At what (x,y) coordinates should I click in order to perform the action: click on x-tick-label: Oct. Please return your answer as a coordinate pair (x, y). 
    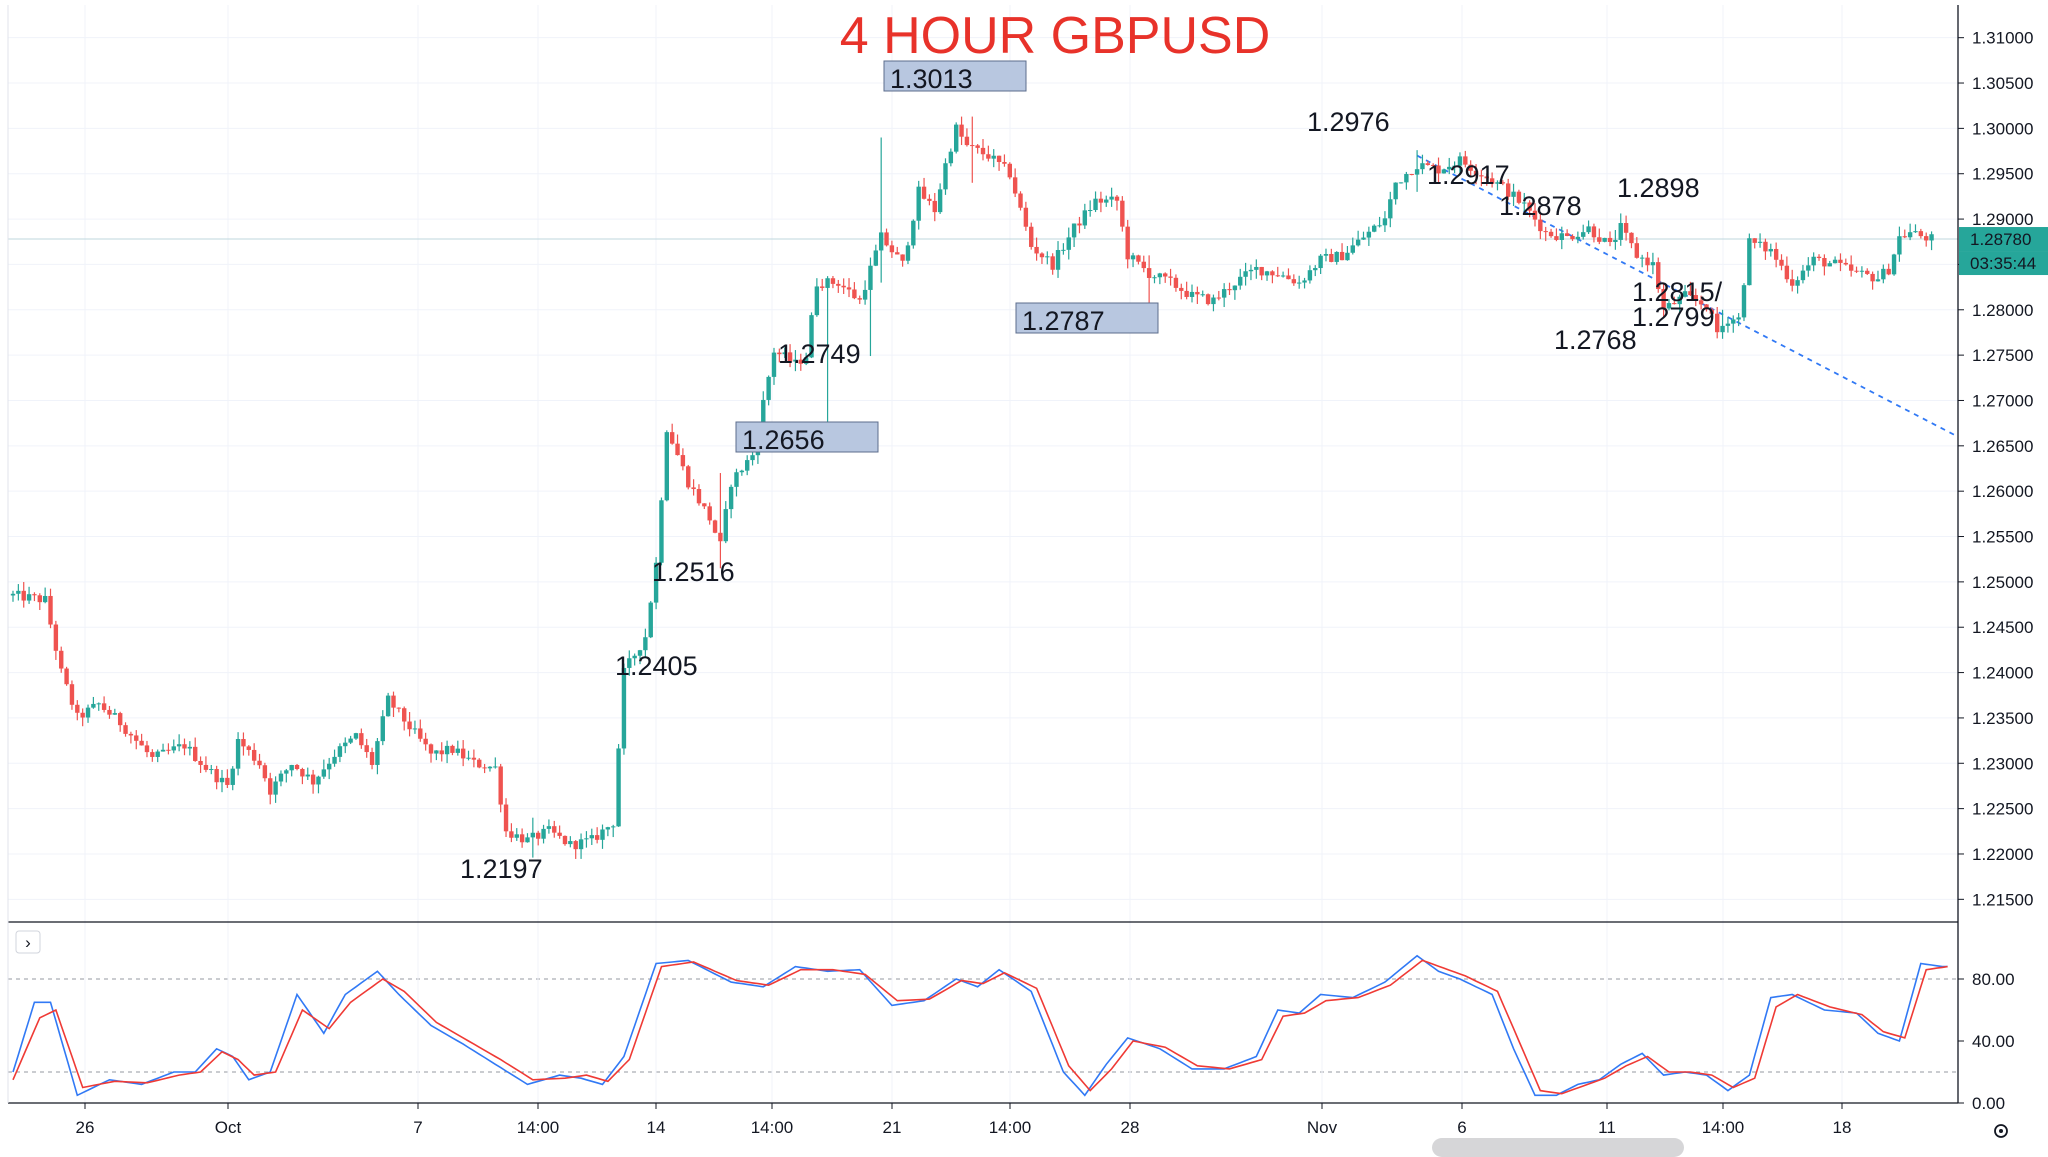
    Looking at the image, I should click on (228, 1127).